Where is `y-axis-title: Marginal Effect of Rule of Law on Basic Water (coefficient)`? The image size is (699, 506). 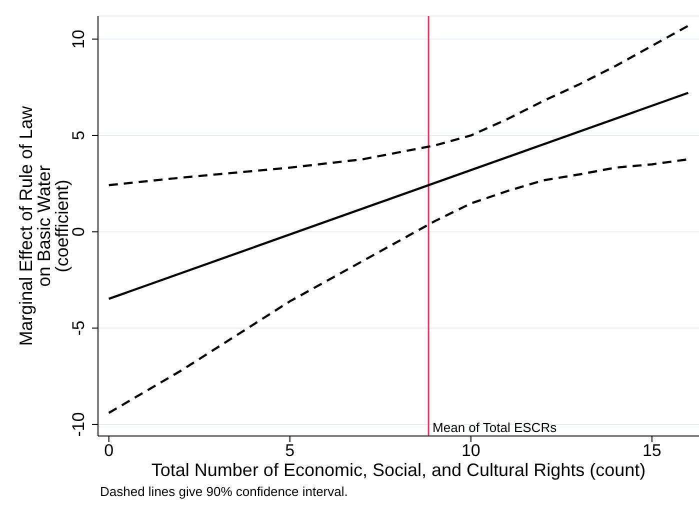
y-axis-title: Marginal Effect of Rule of Law on Basic Water (coefficient) is located at coordinates (44, 225).